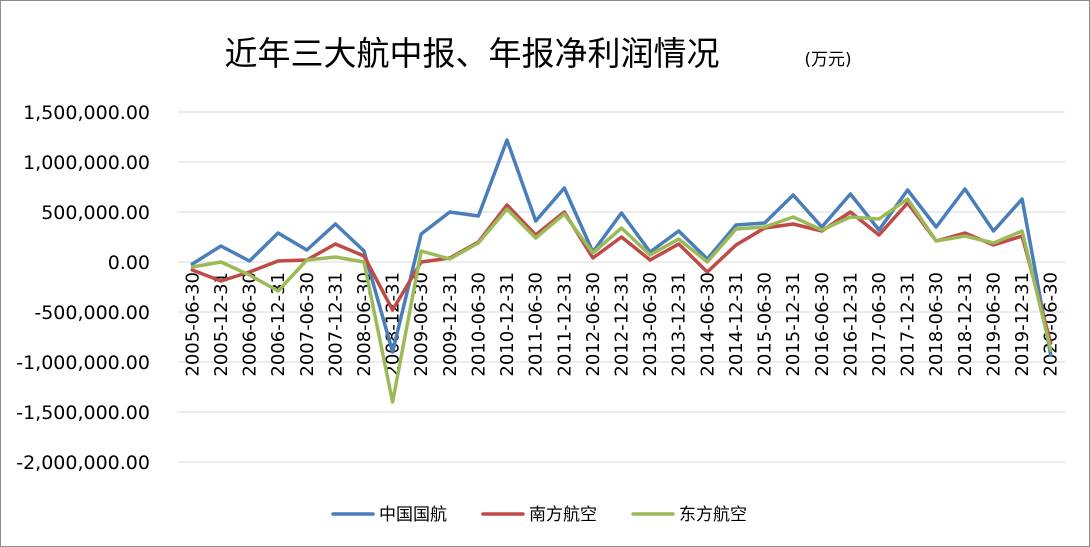 The image size is (1090, 547). What do you see at coordinates (250, 324) in the screenshot?
I see `x-tick-label: 2006-06-30` at bounding box center [250, 324].